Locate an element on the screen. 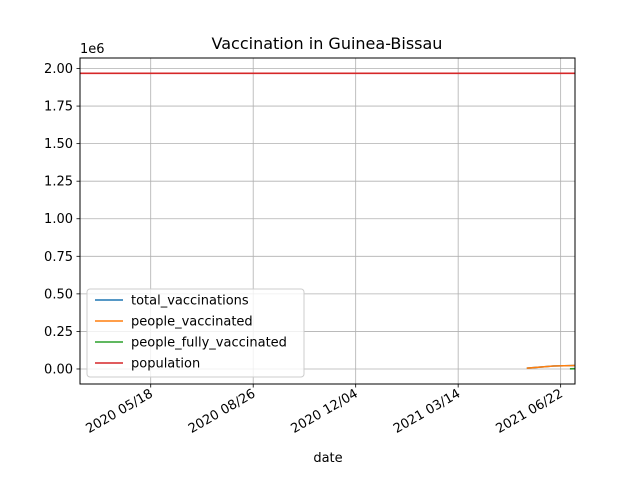 Image resolution: width=640 pixels, height=480 pixels. y-tick-label: 0.75 is located at coordinates (58, 257).